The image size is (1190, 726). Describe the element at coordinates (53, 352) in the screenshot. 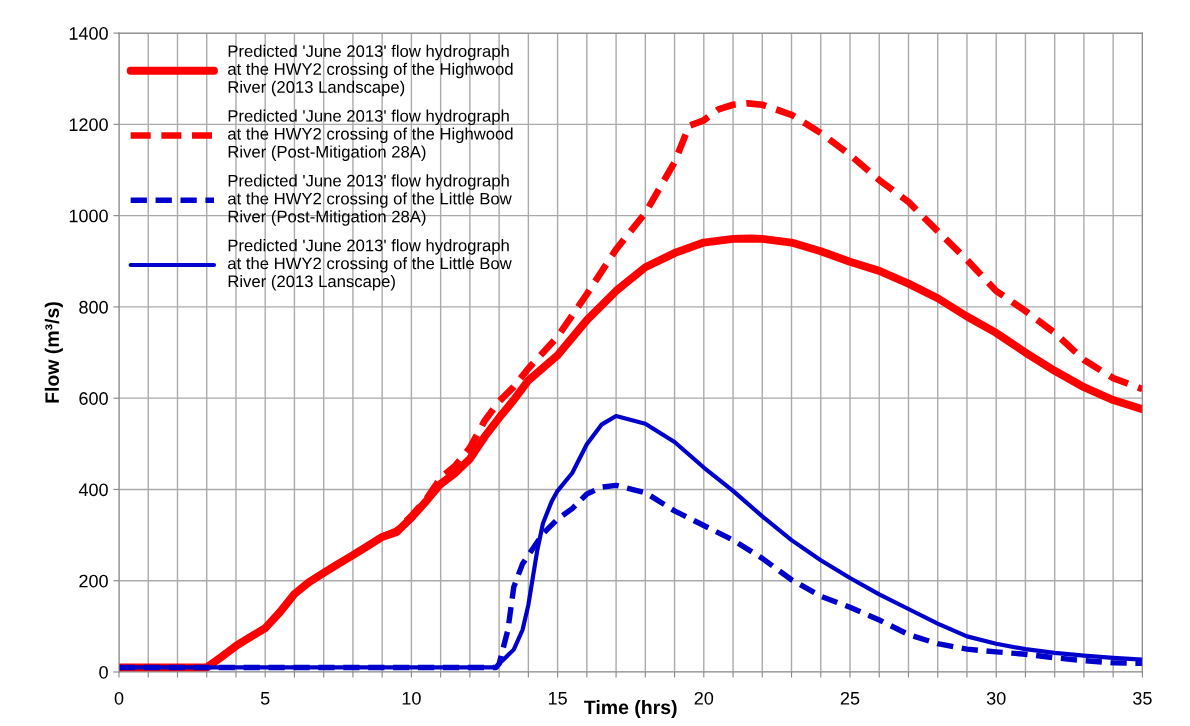

I see `y-axis-title: Flow (m³/s)` at that location.